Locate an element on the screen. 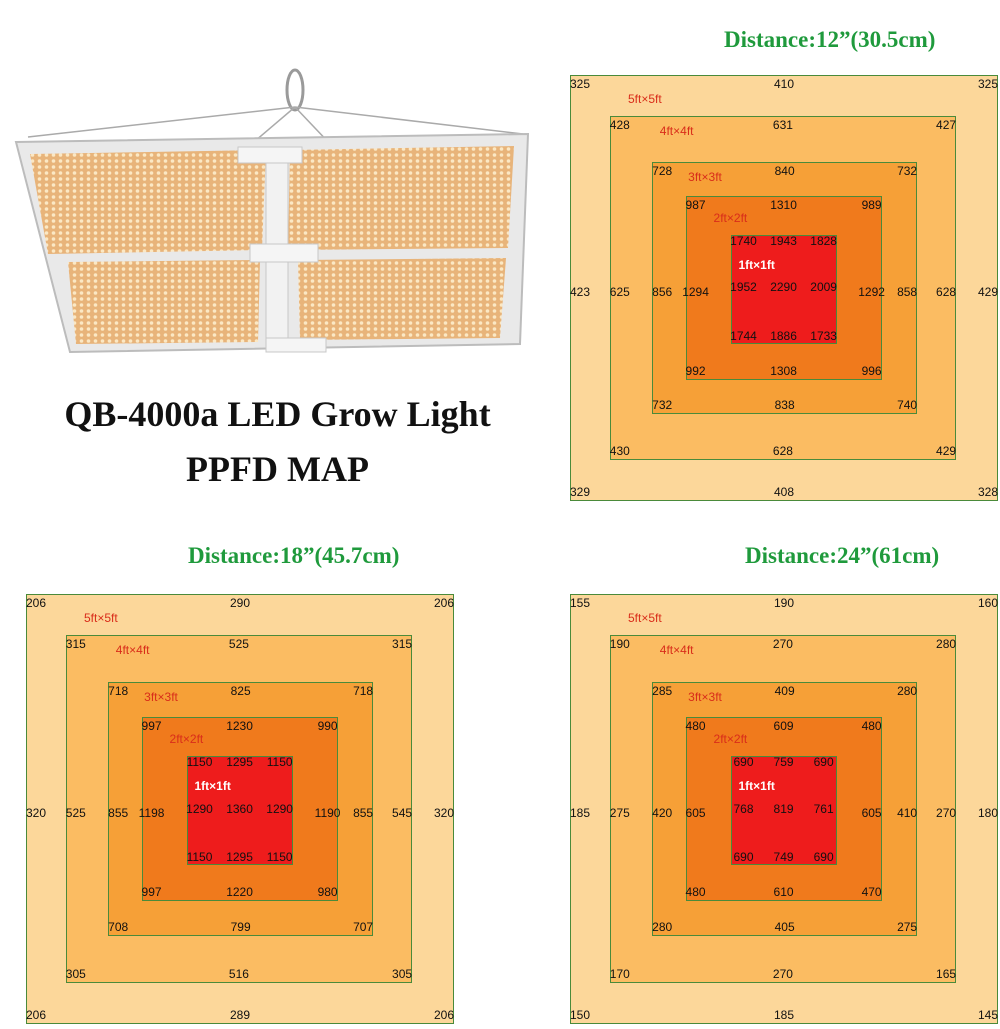  ppfd-value-1ft-tl: 1740 is located at coordinates (743, 241).